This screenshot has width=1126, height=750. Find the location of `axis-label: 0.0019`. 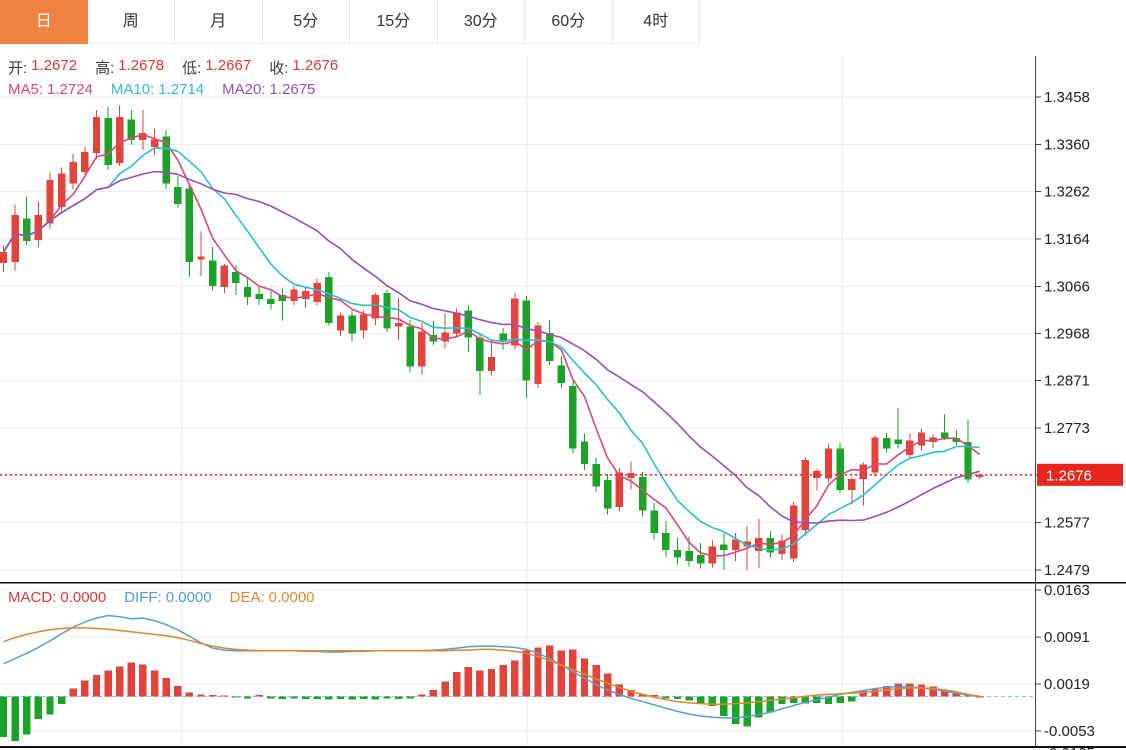

axis-label: 0.0019 is located at coordinates (1067, 684).